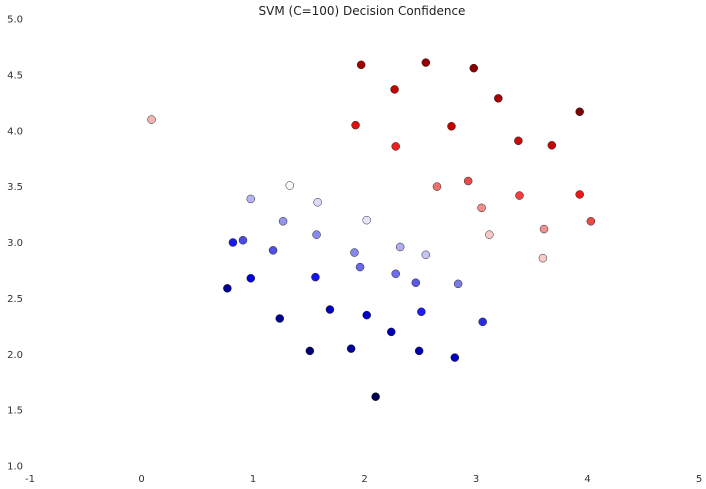 The width and height of the screenshot is (706, 489). I want to click on y-tick-label: 3.5, so click(15, 187).